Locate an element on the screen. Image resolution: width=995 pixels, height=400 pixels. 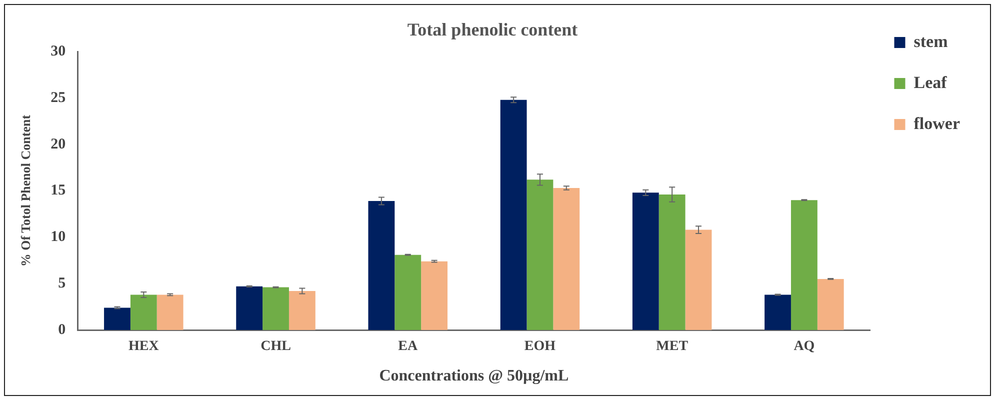
y-tick-label: 20 is located at coordinates (58, 144).